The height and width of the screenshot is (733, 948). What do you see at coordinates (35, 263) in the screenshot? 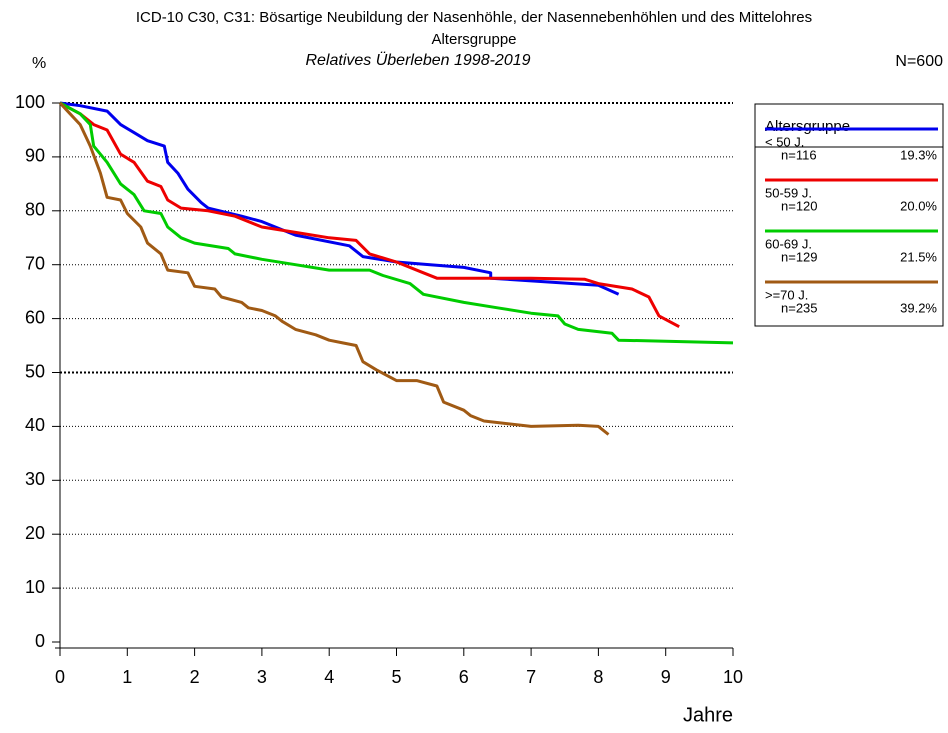
I see `y-tick-label: 70` at bounding box center [35, 263].